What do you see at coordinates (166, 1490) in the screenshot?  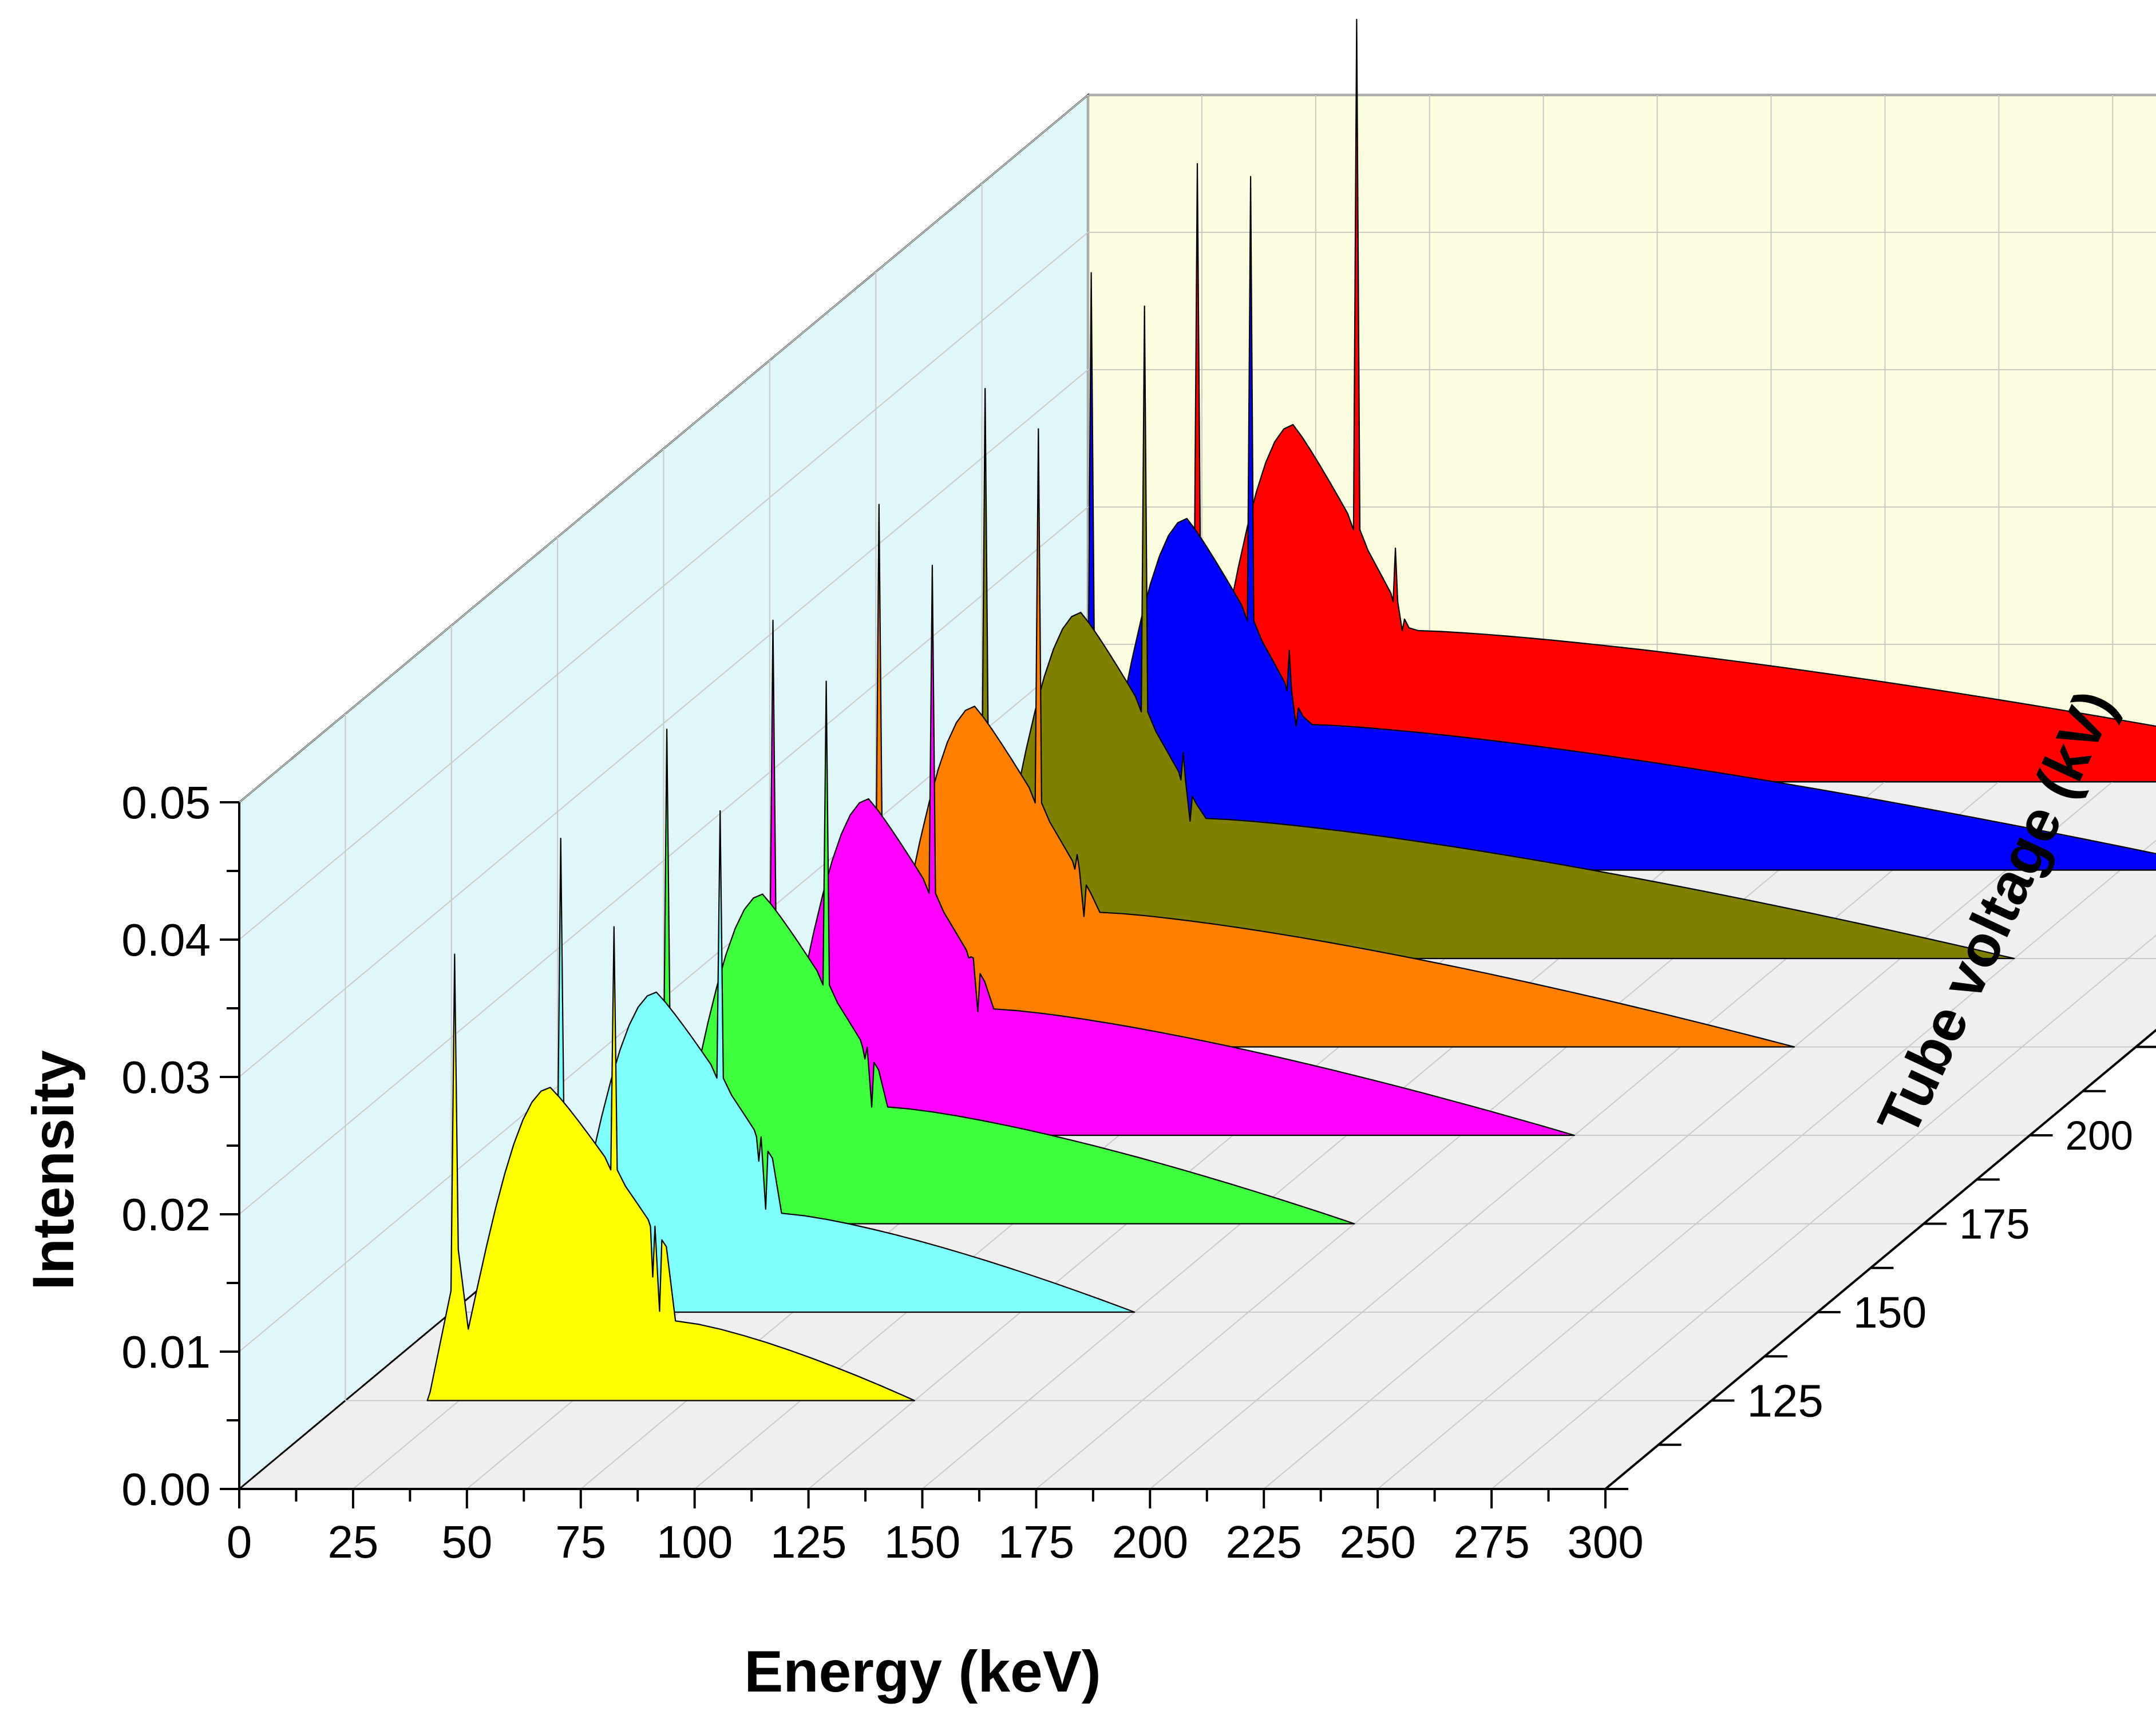 I see `y-tick-label: 0.00` at bounding box center [166, 1490].